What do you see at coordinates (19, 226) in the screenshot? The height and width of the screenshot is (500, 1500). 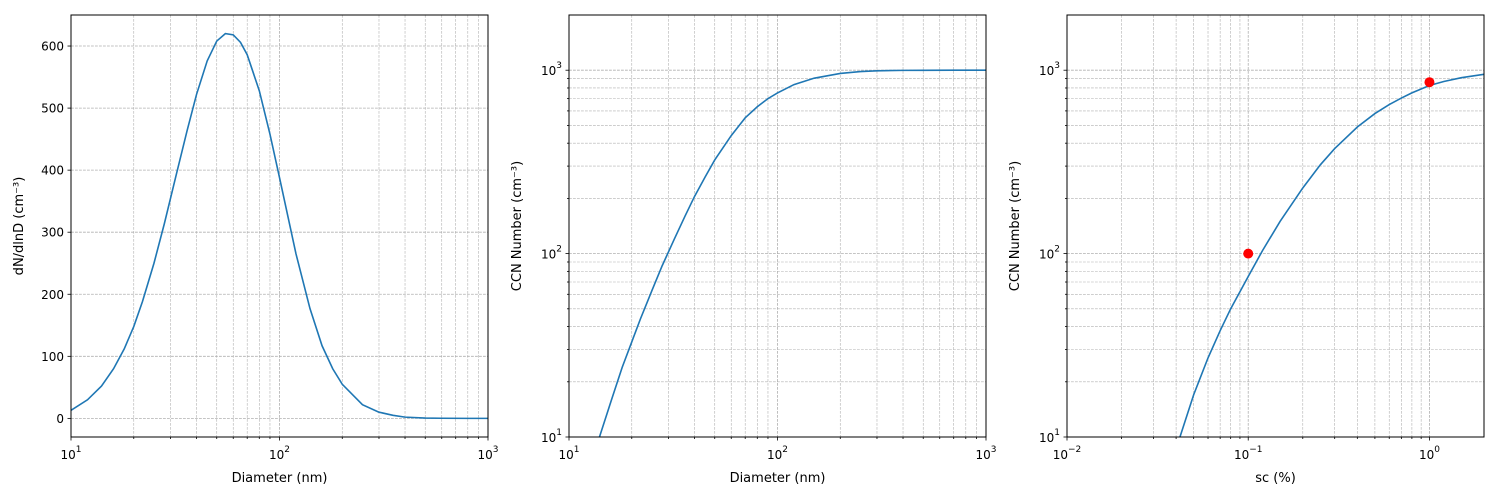 I see `y-axis-label: dN/dlnD (cm⁻³)` at bounding box center [19, 226].